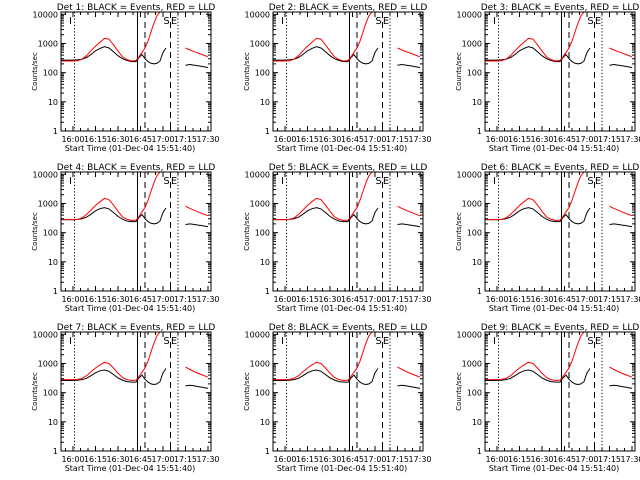 The image size is (640, 480). Describe the element at coordinates (560, 328) in the screenshot. I see `panel-title: Det 9: BLACK = Events, RED = LLD` at that location.